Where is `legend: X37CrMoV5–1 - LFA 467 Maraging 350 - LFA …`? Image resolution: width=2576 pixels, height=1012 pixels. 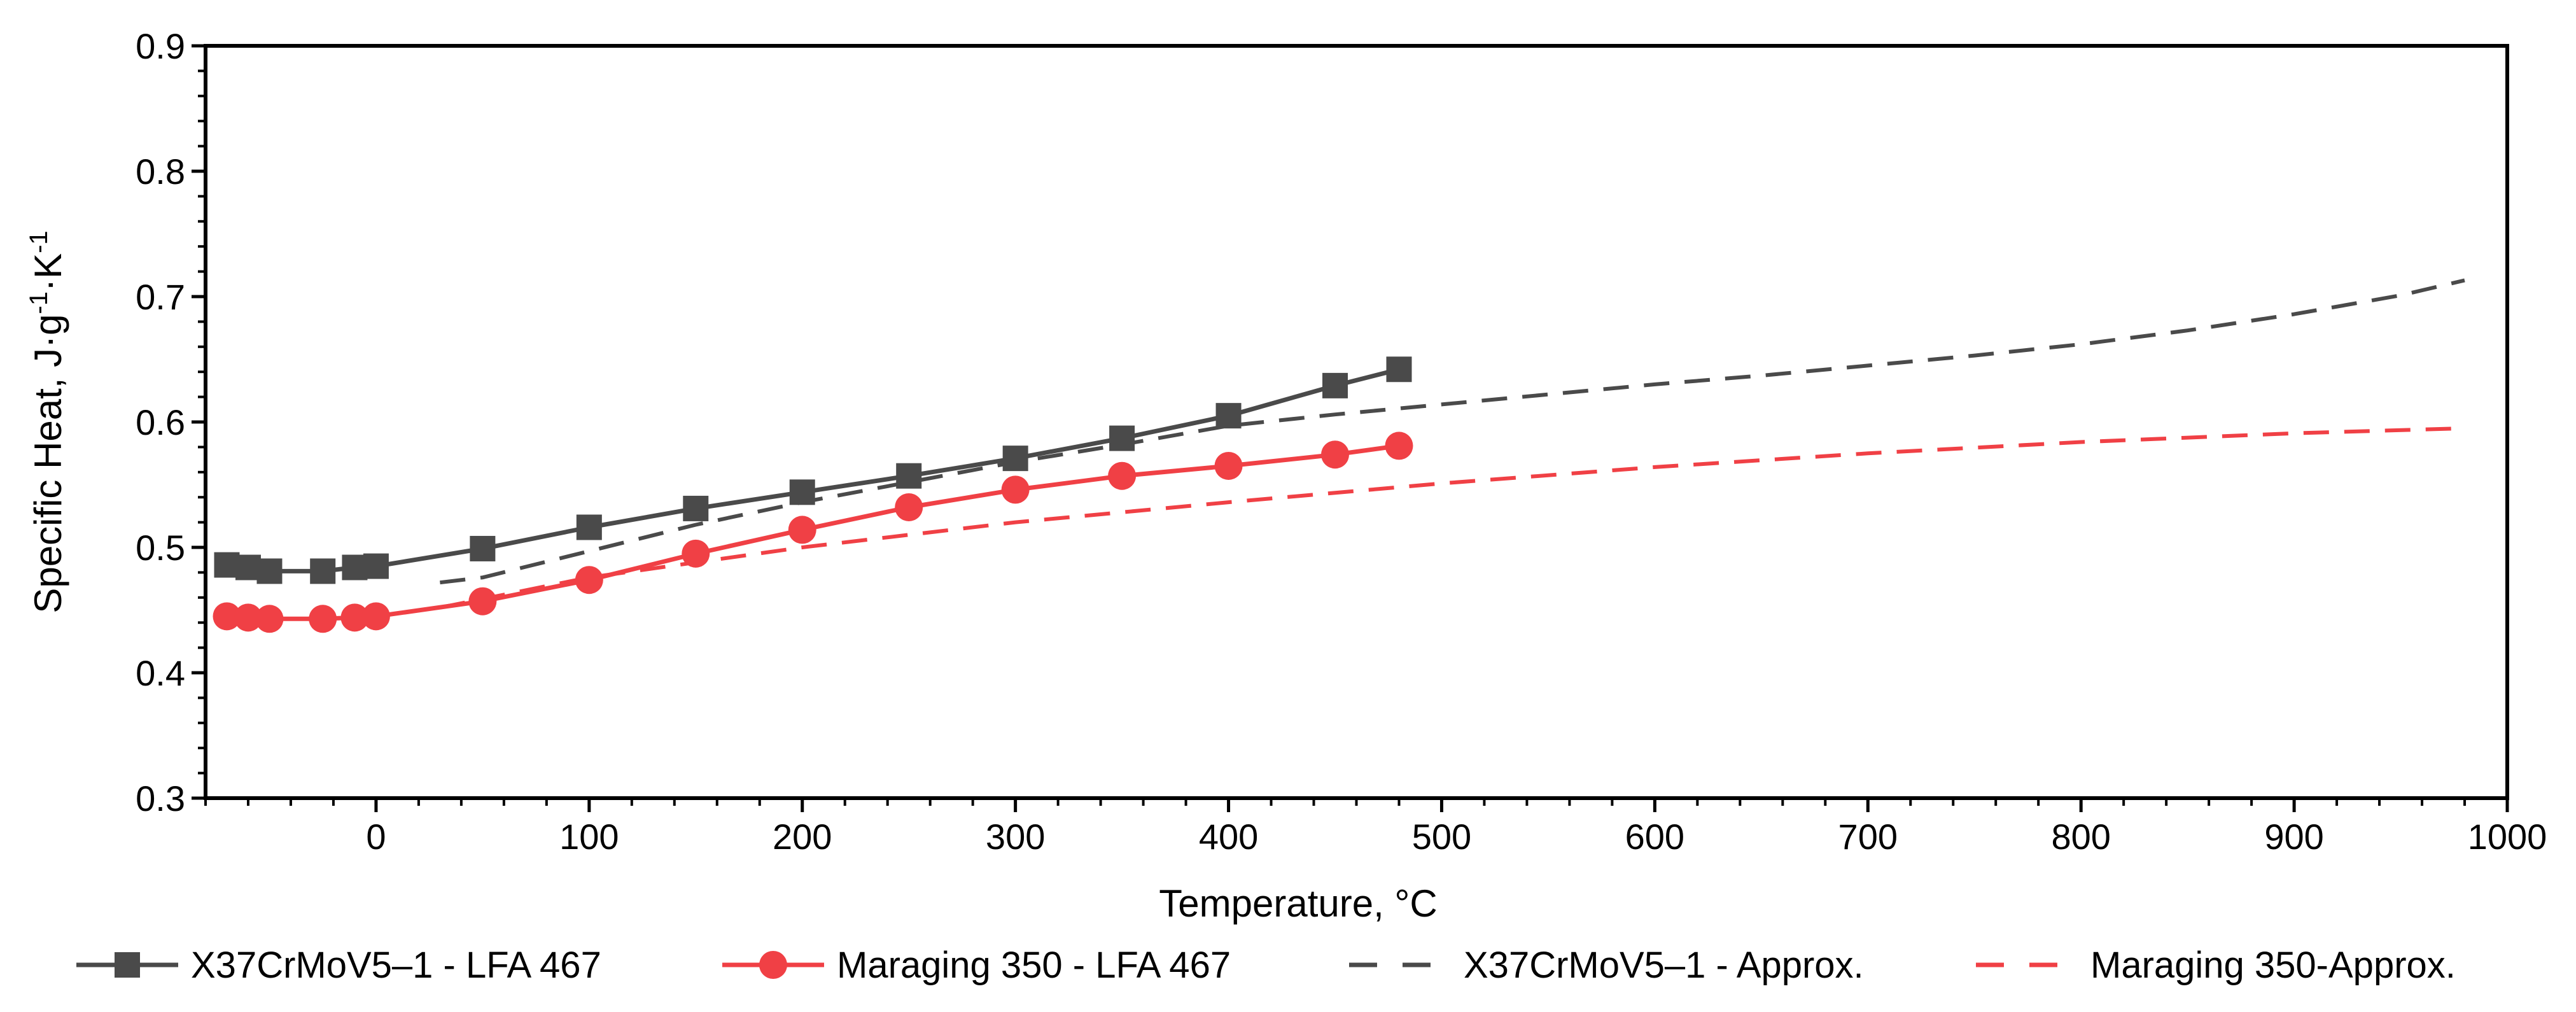 legend: X37CrMoV5–1 - LFA 467 Maraging 350 - LFA … is located at coordinates (1266, 965).